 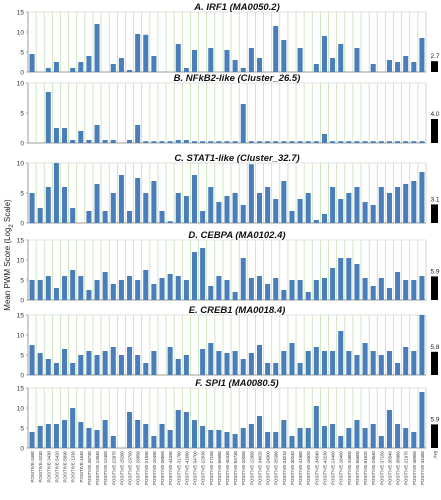 What do you see at coordinates (48, 466) in the screenshot?
I see `x-tick-label: POSITIVE-3430` at bounding box center [48, 466].